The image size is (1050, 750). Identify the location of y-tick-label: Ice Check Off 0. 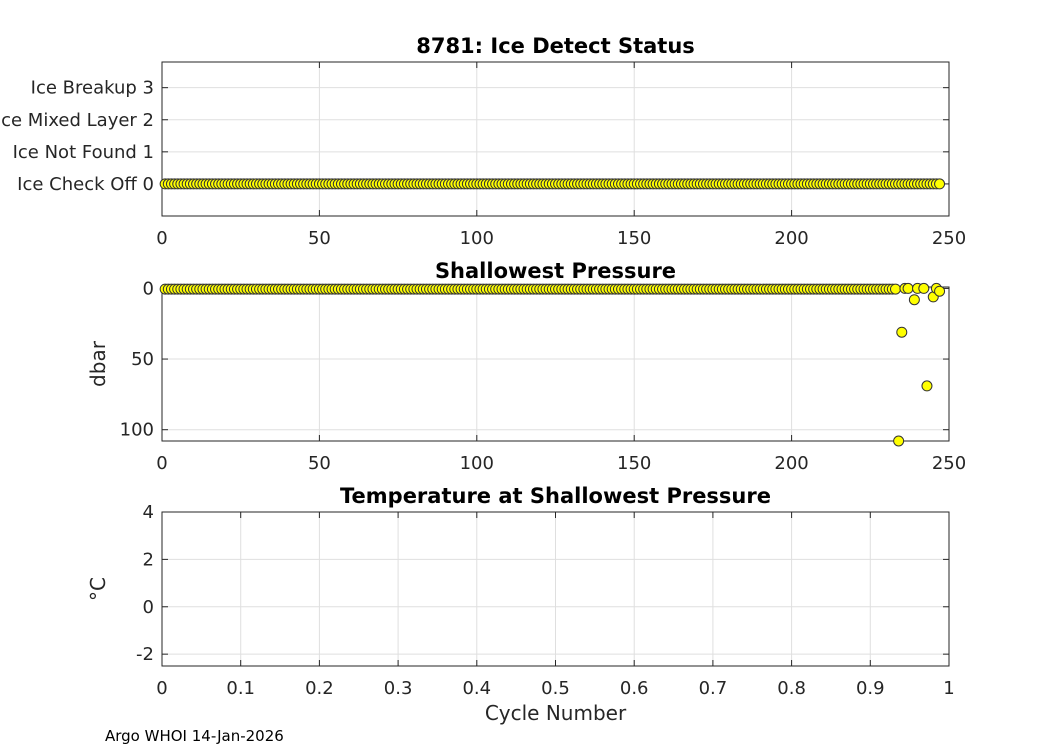
(85, 184).